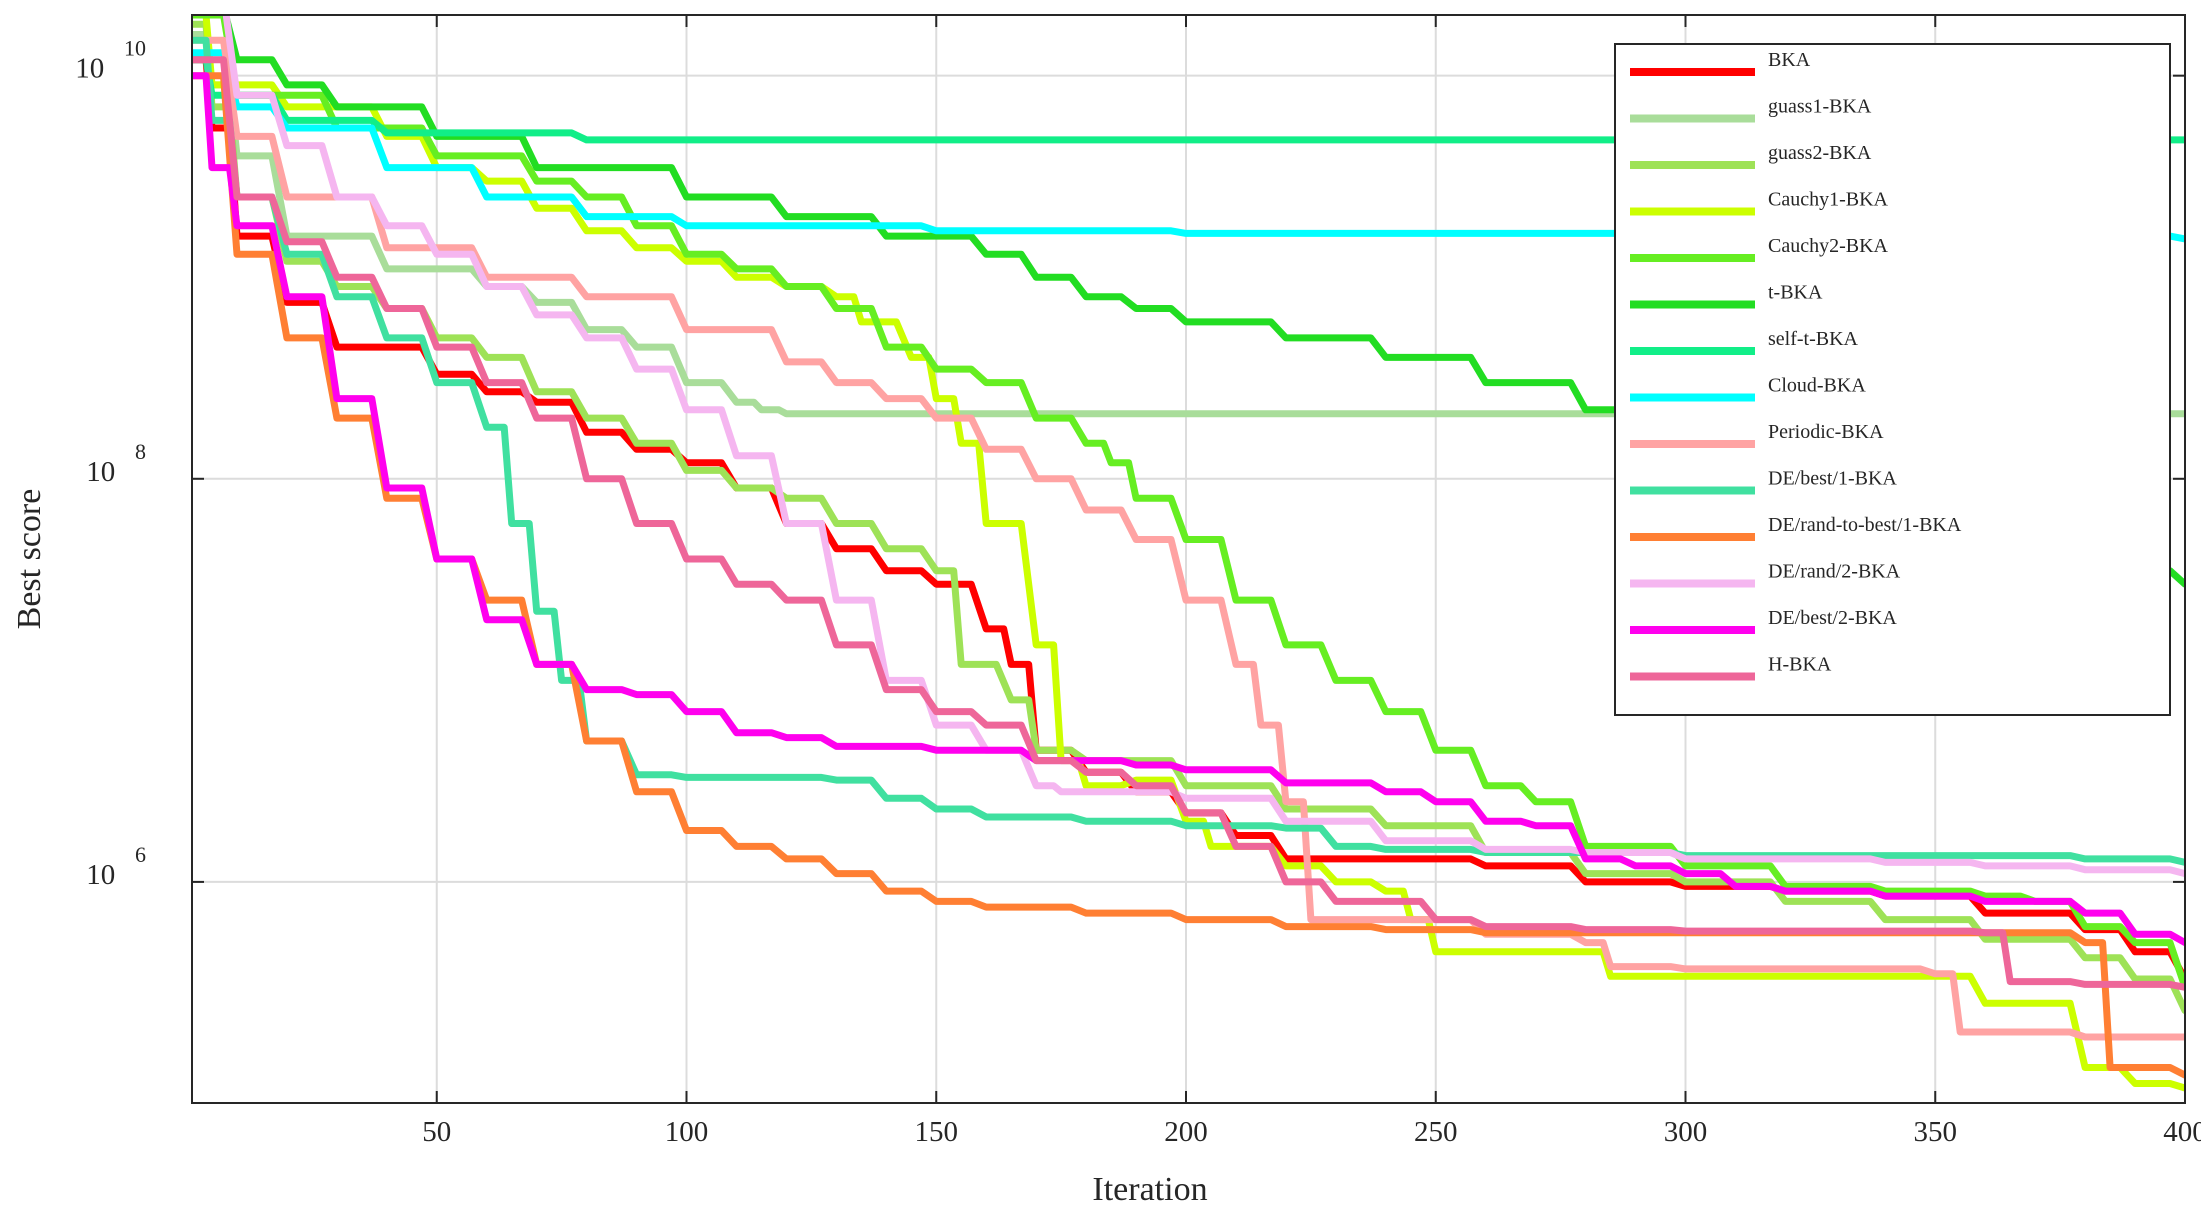  I want to click on legend-entry: guass2-BKA, so click(1820, 153).